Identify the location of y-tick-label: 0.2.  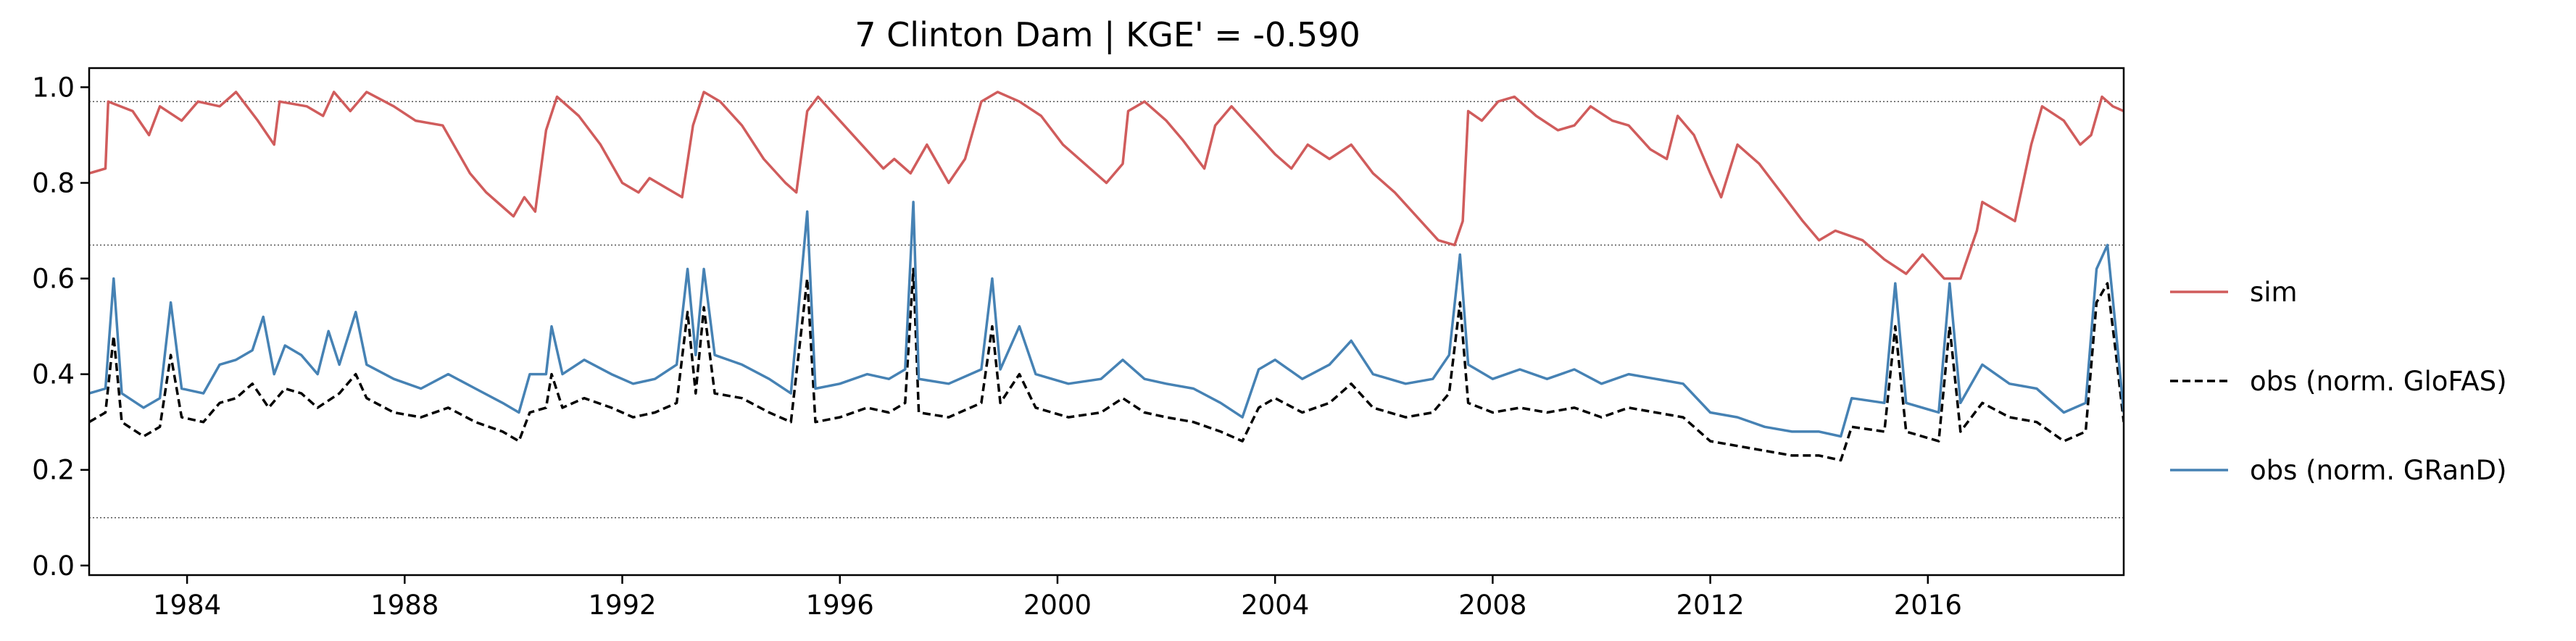
(53, 471).